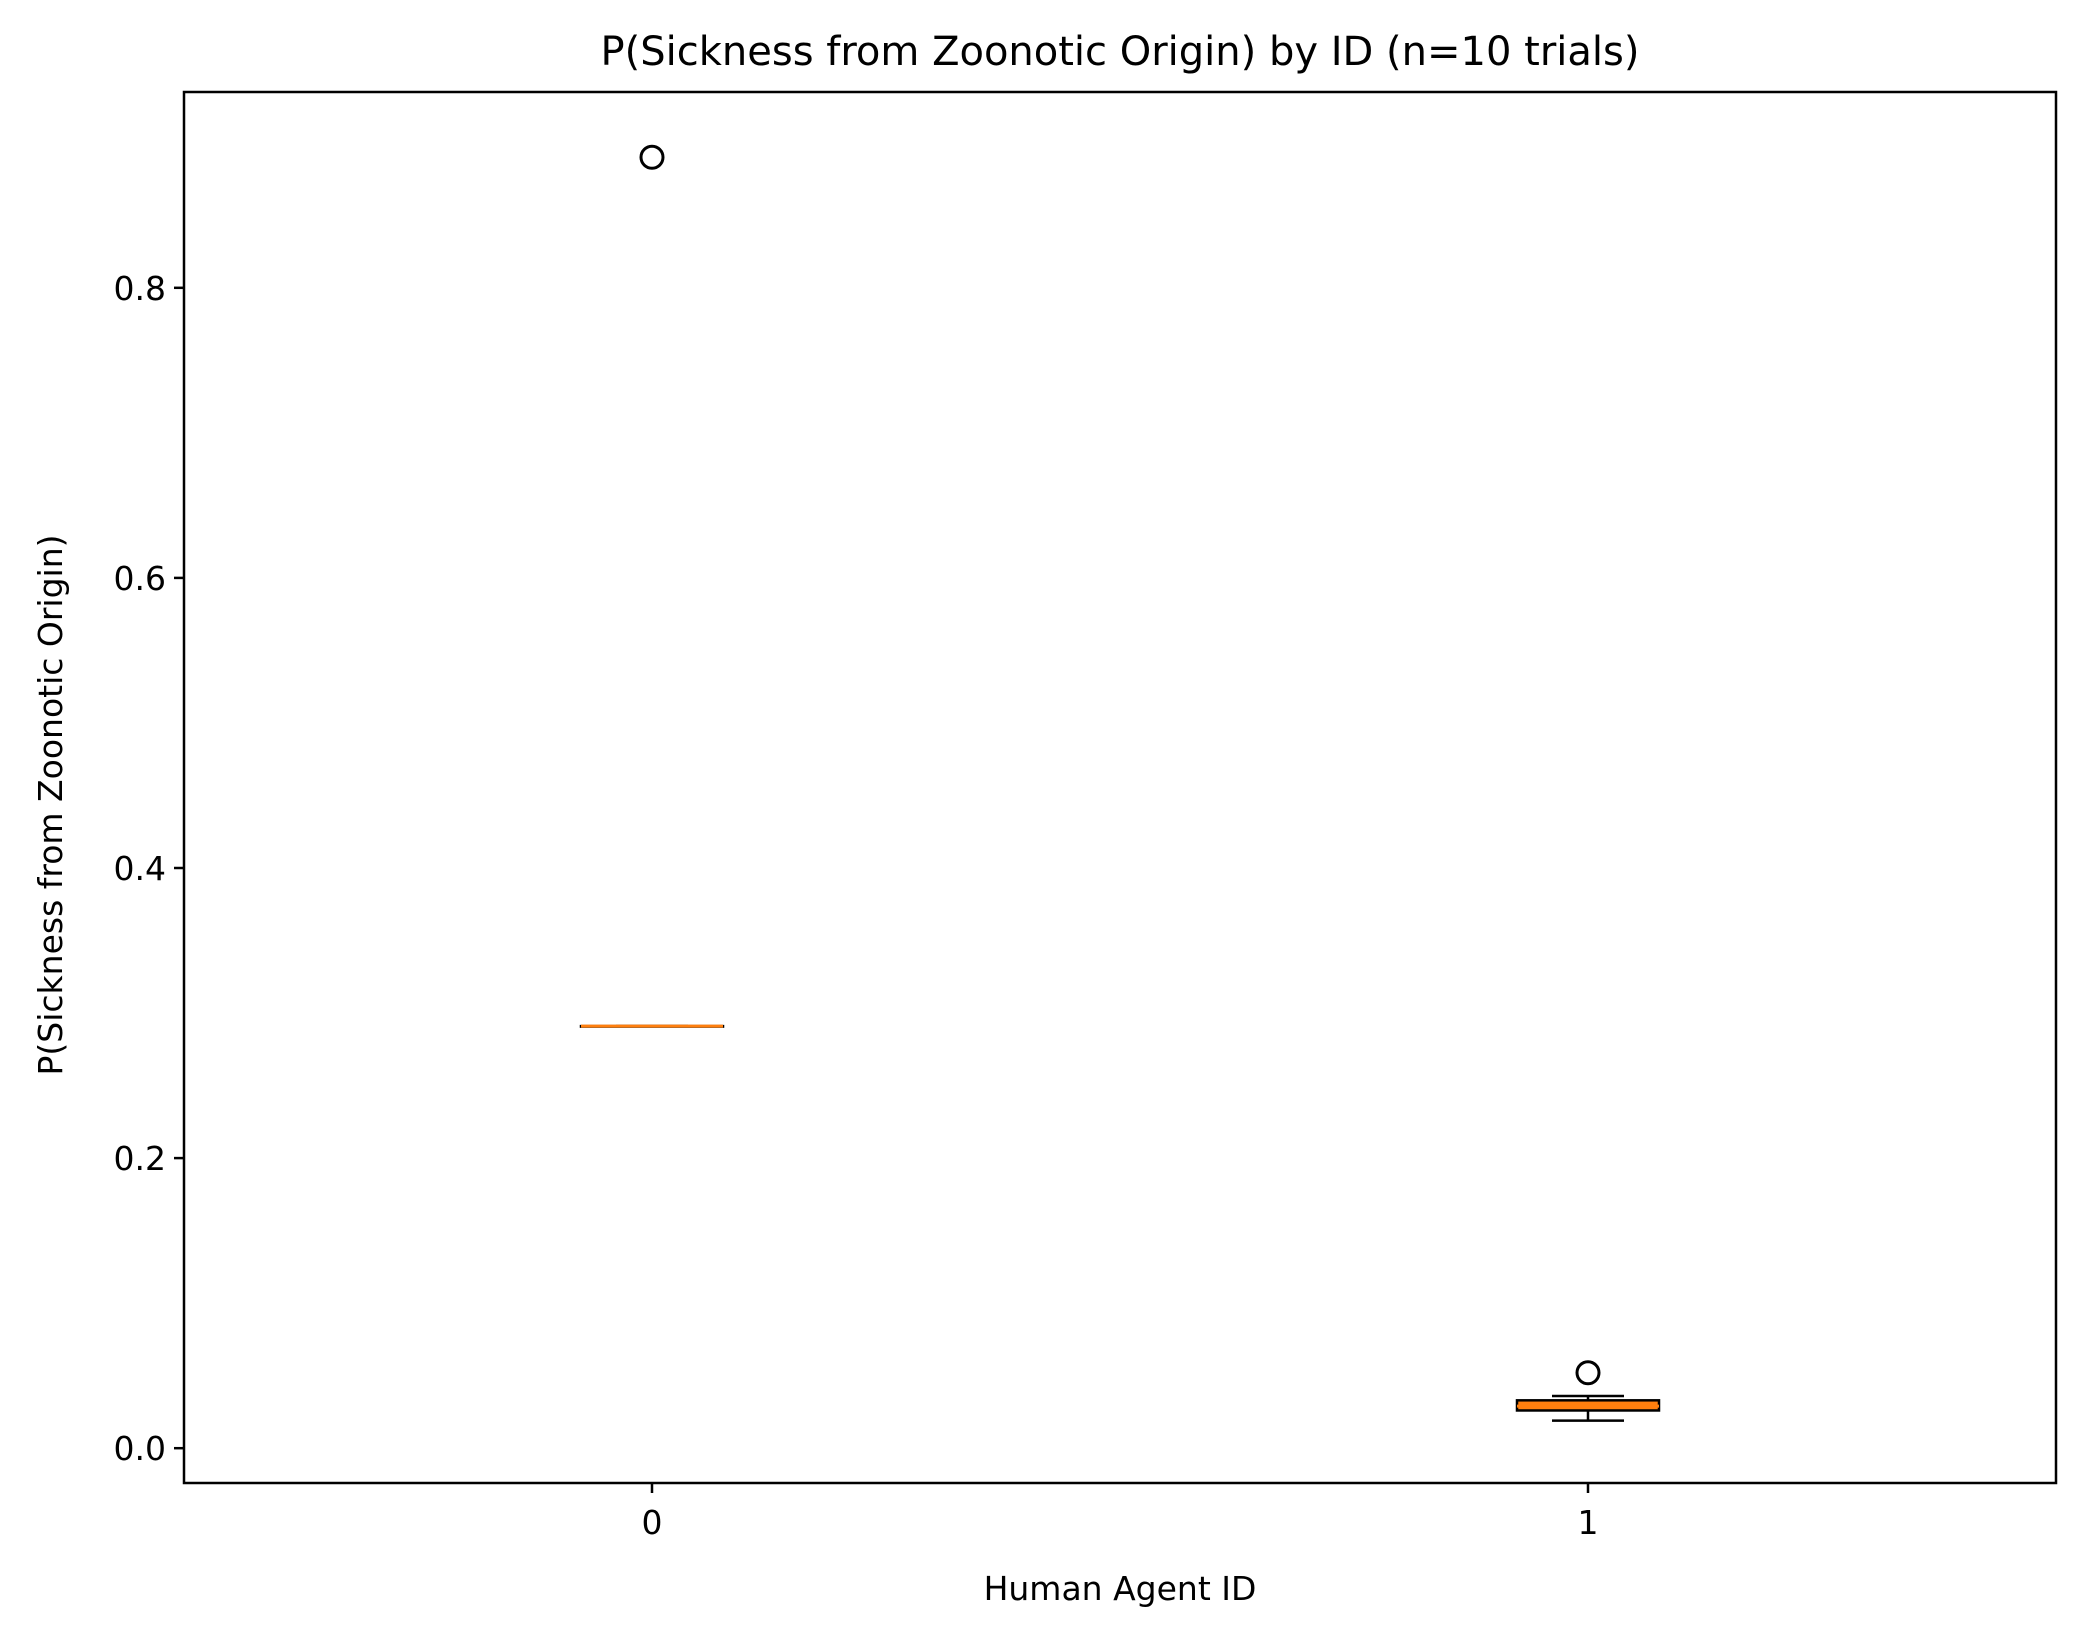 This screenshot has height=1638, width=2074. What do you see at coordinates (1120, 1588) in the screenshot?
I see `x-axis-label: Human Agent ID` at bounding box center [1120, 1588].